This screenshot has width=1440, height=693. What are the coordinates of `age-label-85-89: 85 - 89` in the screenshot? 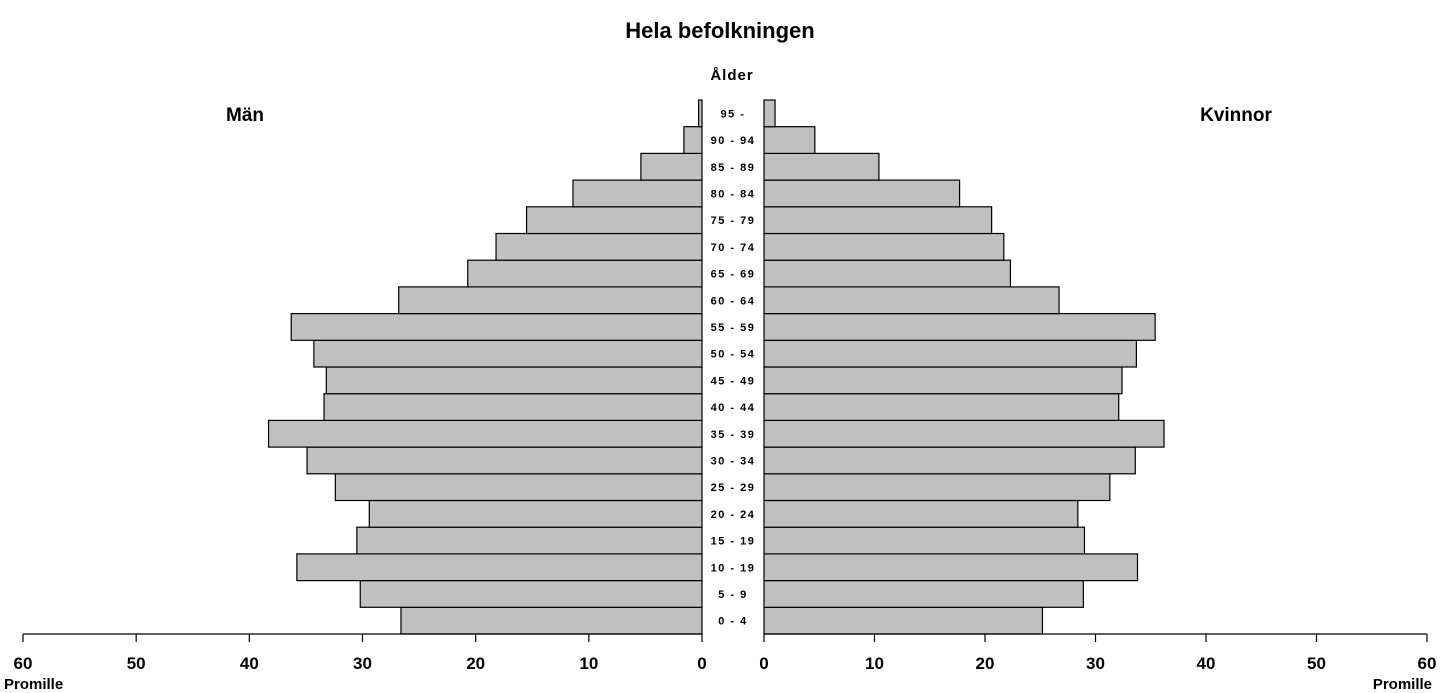 It's located at (733, 168).